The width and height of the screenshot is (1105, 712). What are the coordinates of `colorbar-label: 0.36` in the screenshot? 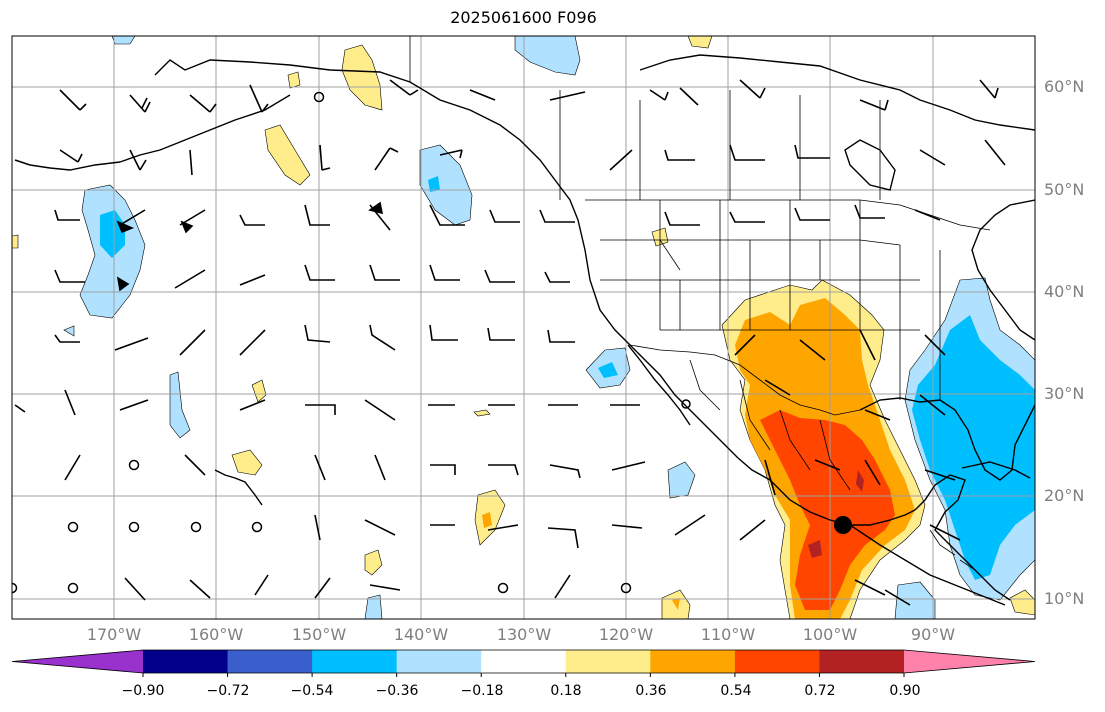 It's located at (651, 691).